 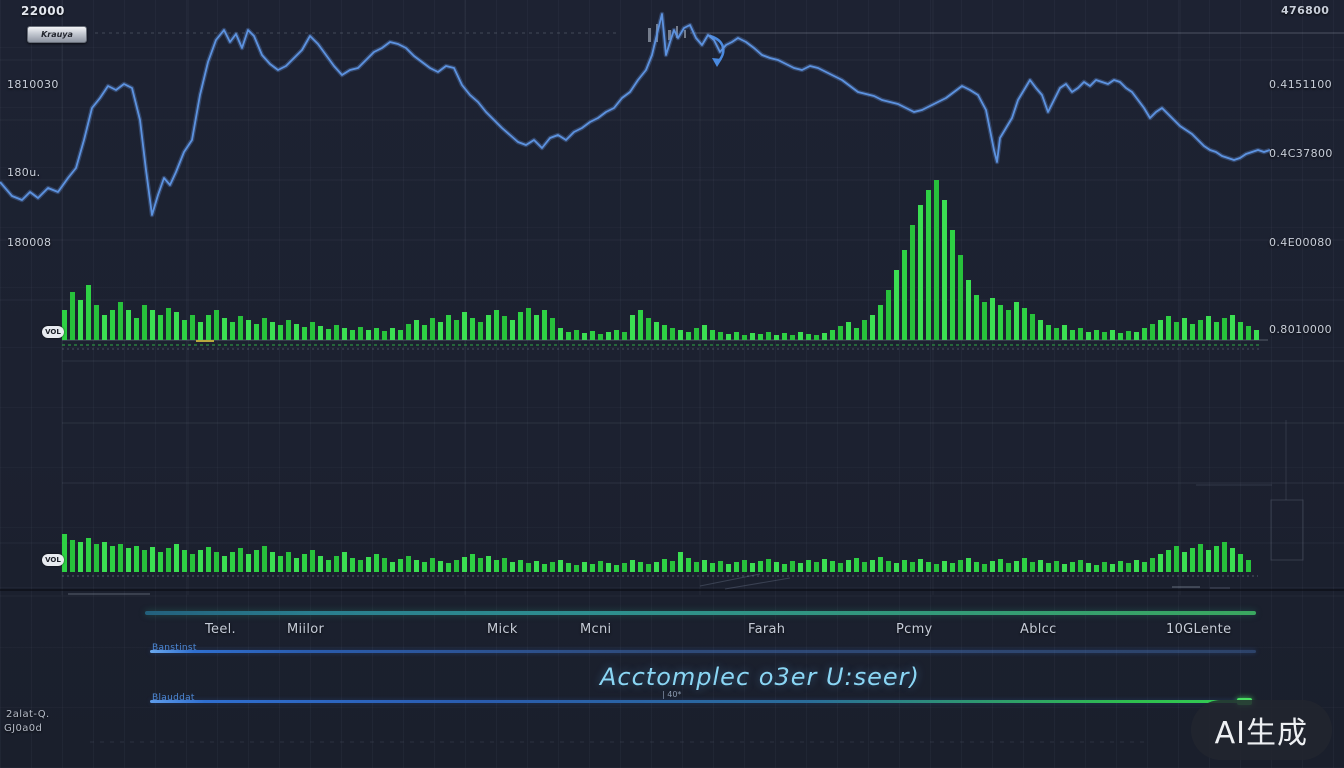 What do you see at coordinates (57, 34) in the screenshot?
I see `legend-badge-button: Krauya` at bounding box center [57, 34].